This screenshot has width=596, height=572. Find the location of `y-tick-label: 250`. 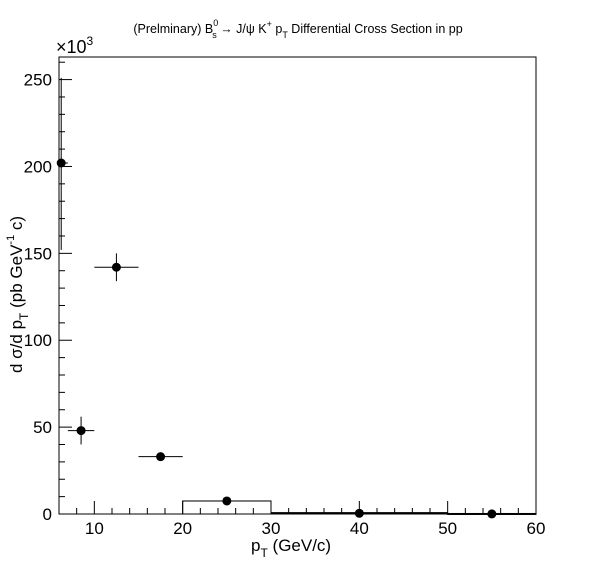

y-tick-label: 250 is located at coordinates (38, 80).